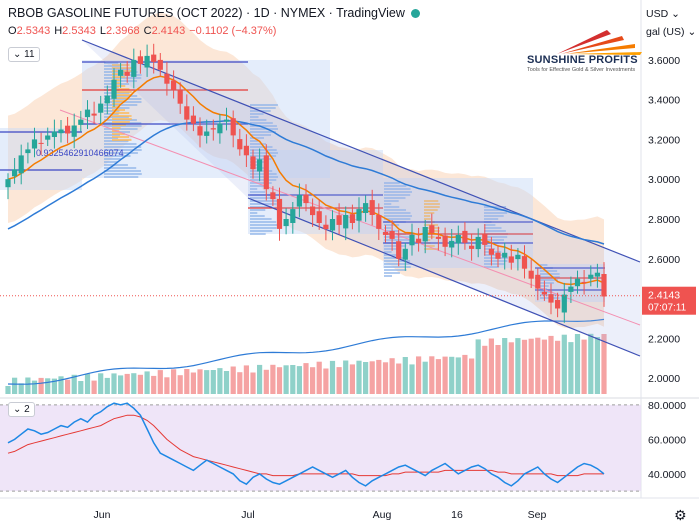  What do you see at coordinates (664, 260) in the screenshot?
I see `price-tick-label: 2.6000` at bounding box center [664, 260].